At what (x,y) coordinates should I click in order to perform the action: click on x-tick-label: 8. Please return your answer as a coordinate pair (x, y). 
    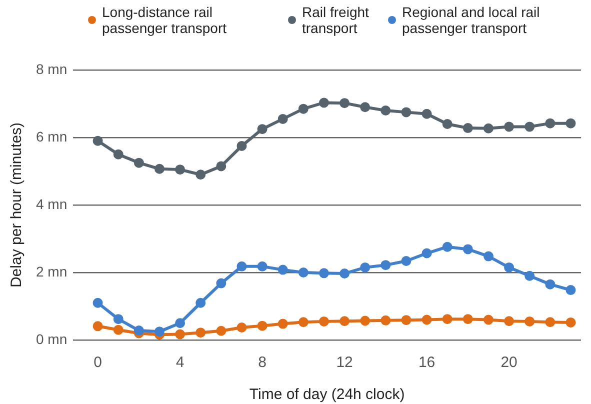
    Looking at the image, I should click on (262, 363).